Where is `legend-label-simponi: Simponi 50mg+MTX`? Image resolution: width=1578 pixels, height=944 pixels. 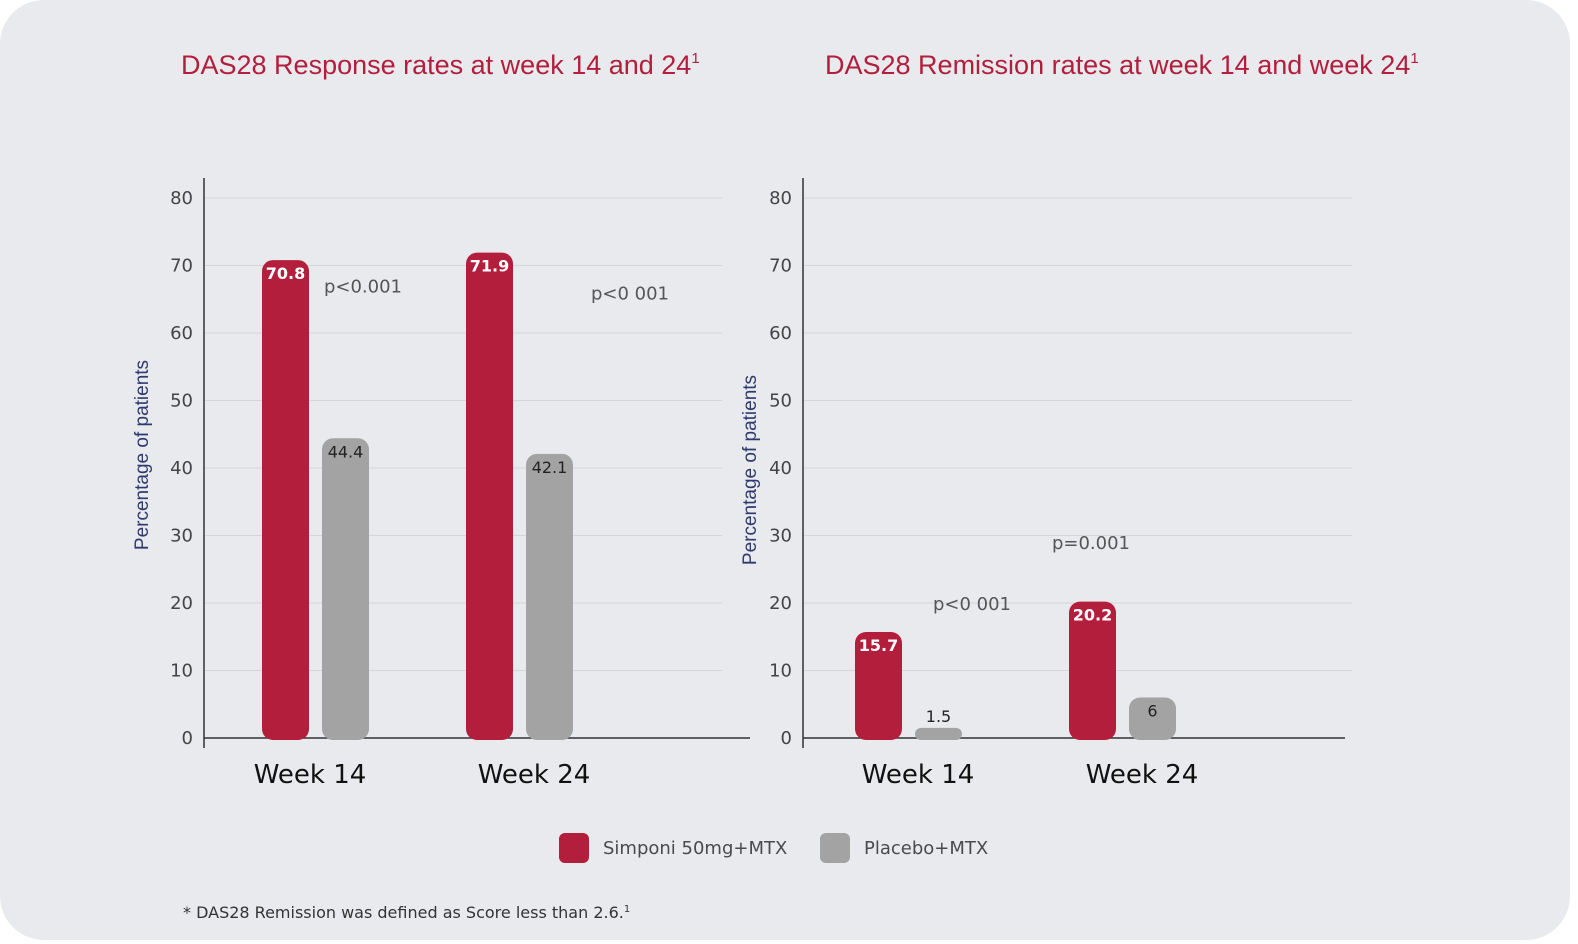 legend-label-simponi: Simponi 50mg+MTX is located at coordinates (695, 848).